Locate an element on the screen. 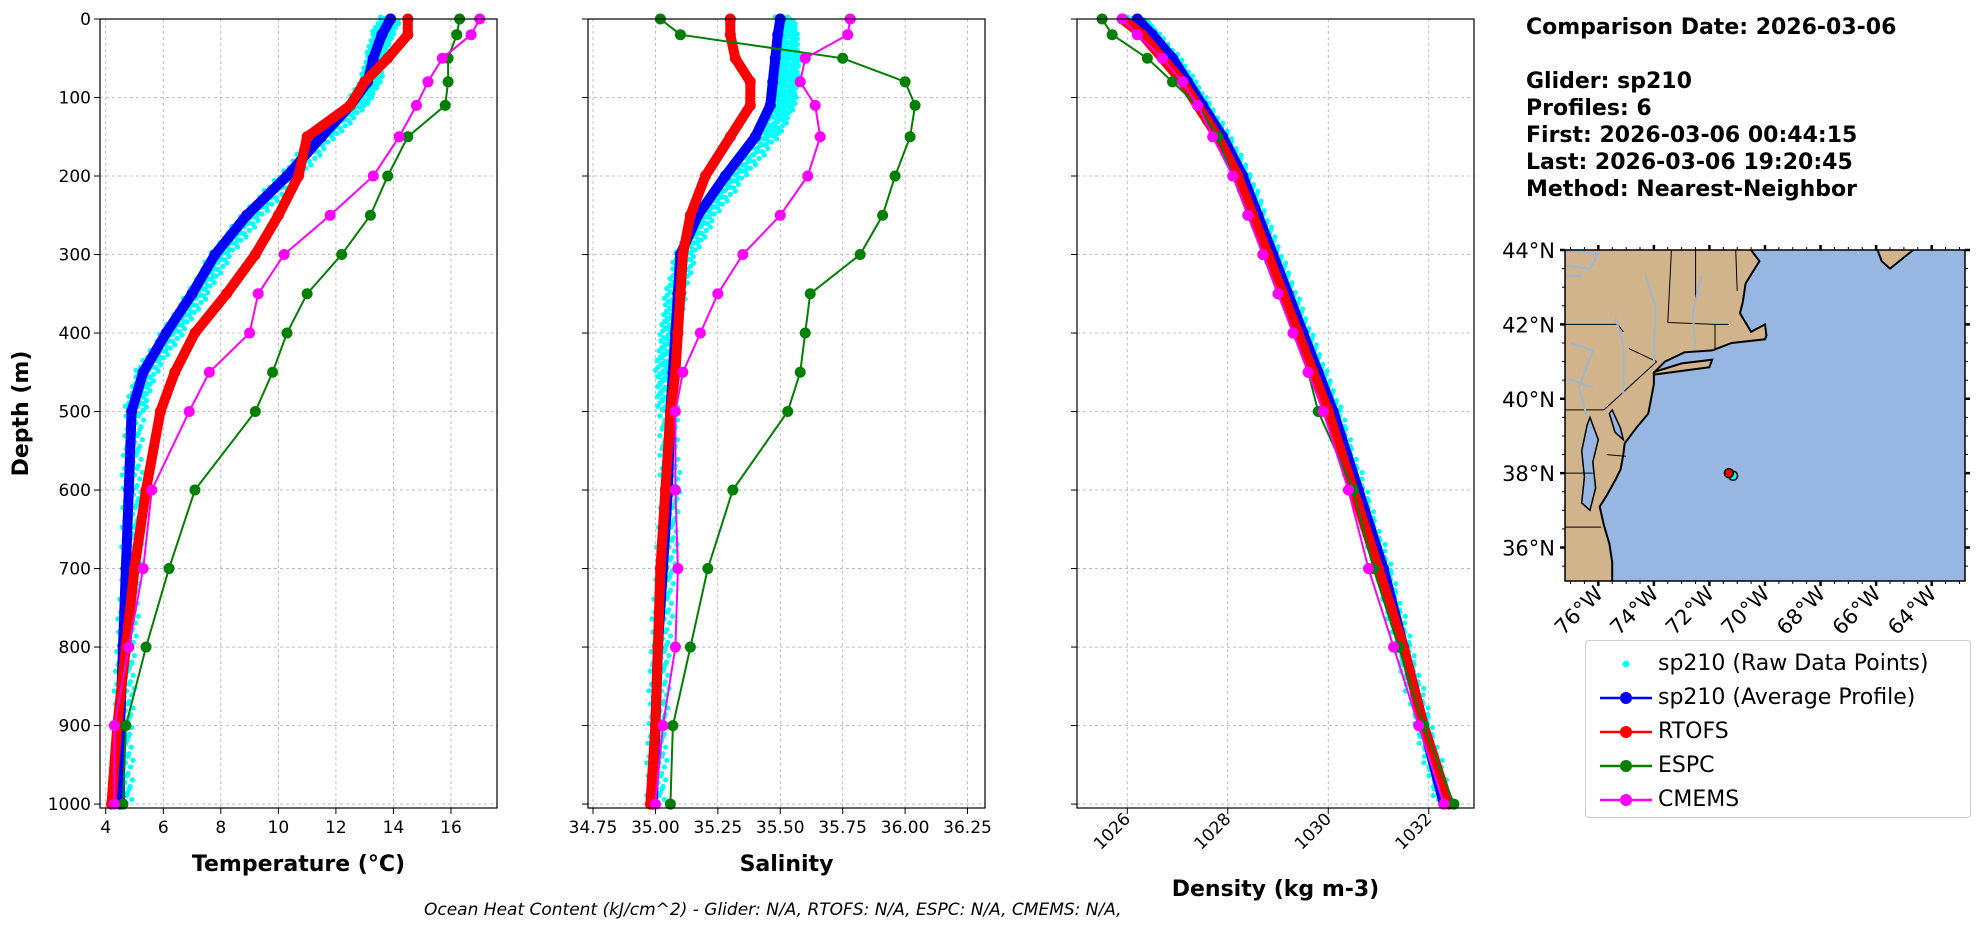 This screenshot has width=1978, height=934. bay is located at coordinates (1616, 425).